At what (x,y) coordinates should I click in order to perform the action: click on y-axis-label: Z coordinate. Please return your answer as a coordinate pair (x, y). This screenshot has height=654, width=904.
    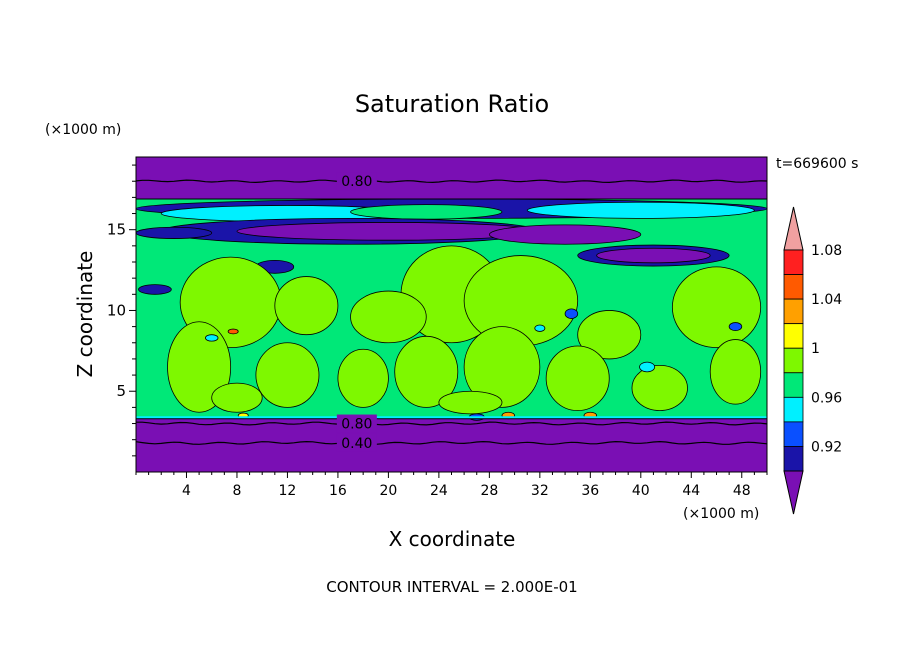
    Looking at the image, I should click on (85, 314).